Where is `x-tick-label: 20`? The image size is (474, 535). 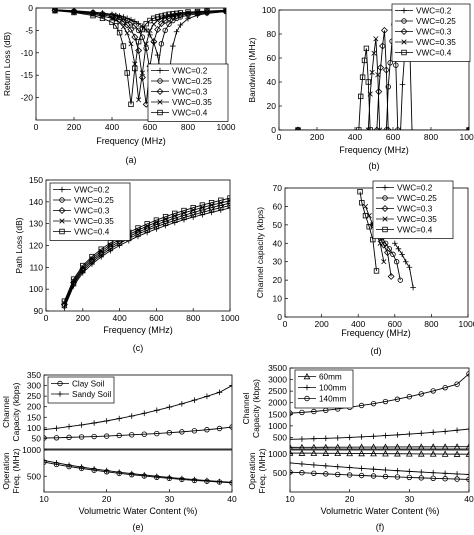 x-tick-label: 20 is located at coordinates (350, 499).